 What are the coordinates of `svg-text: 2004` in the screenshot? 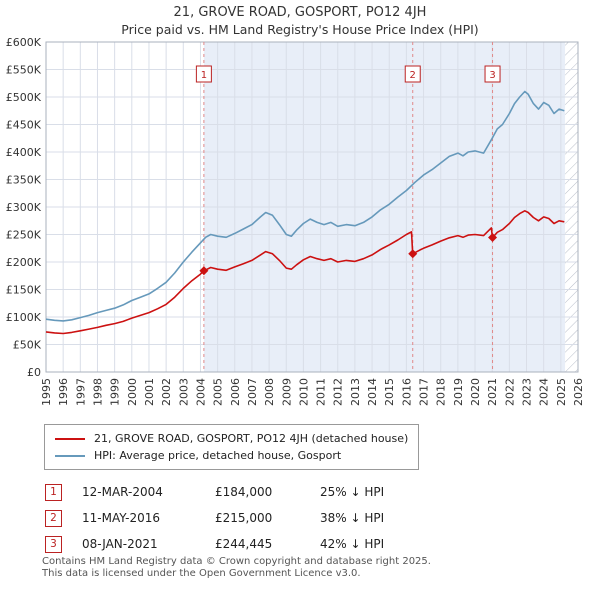 It's located at (200, 392).